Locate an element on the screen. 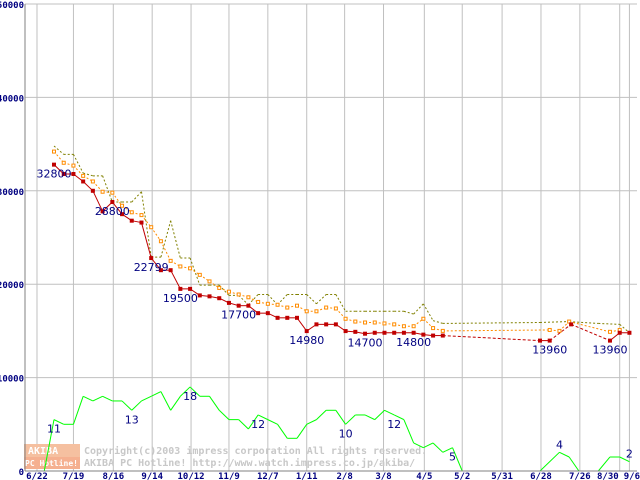 This screenshot has width=640, height=480. pc-hotline-logo is located at coordinates (52, 463).